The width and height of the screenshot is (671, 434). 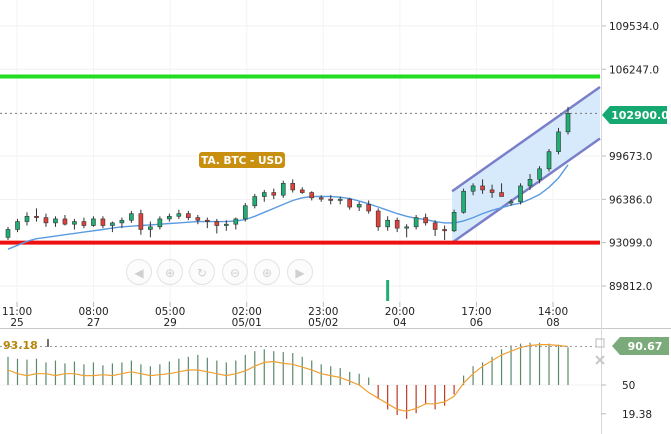 What do you see at coordinates (247, 312) in the screenshot?
I see `time-label: 02:00` at bounding box center [247, 312].